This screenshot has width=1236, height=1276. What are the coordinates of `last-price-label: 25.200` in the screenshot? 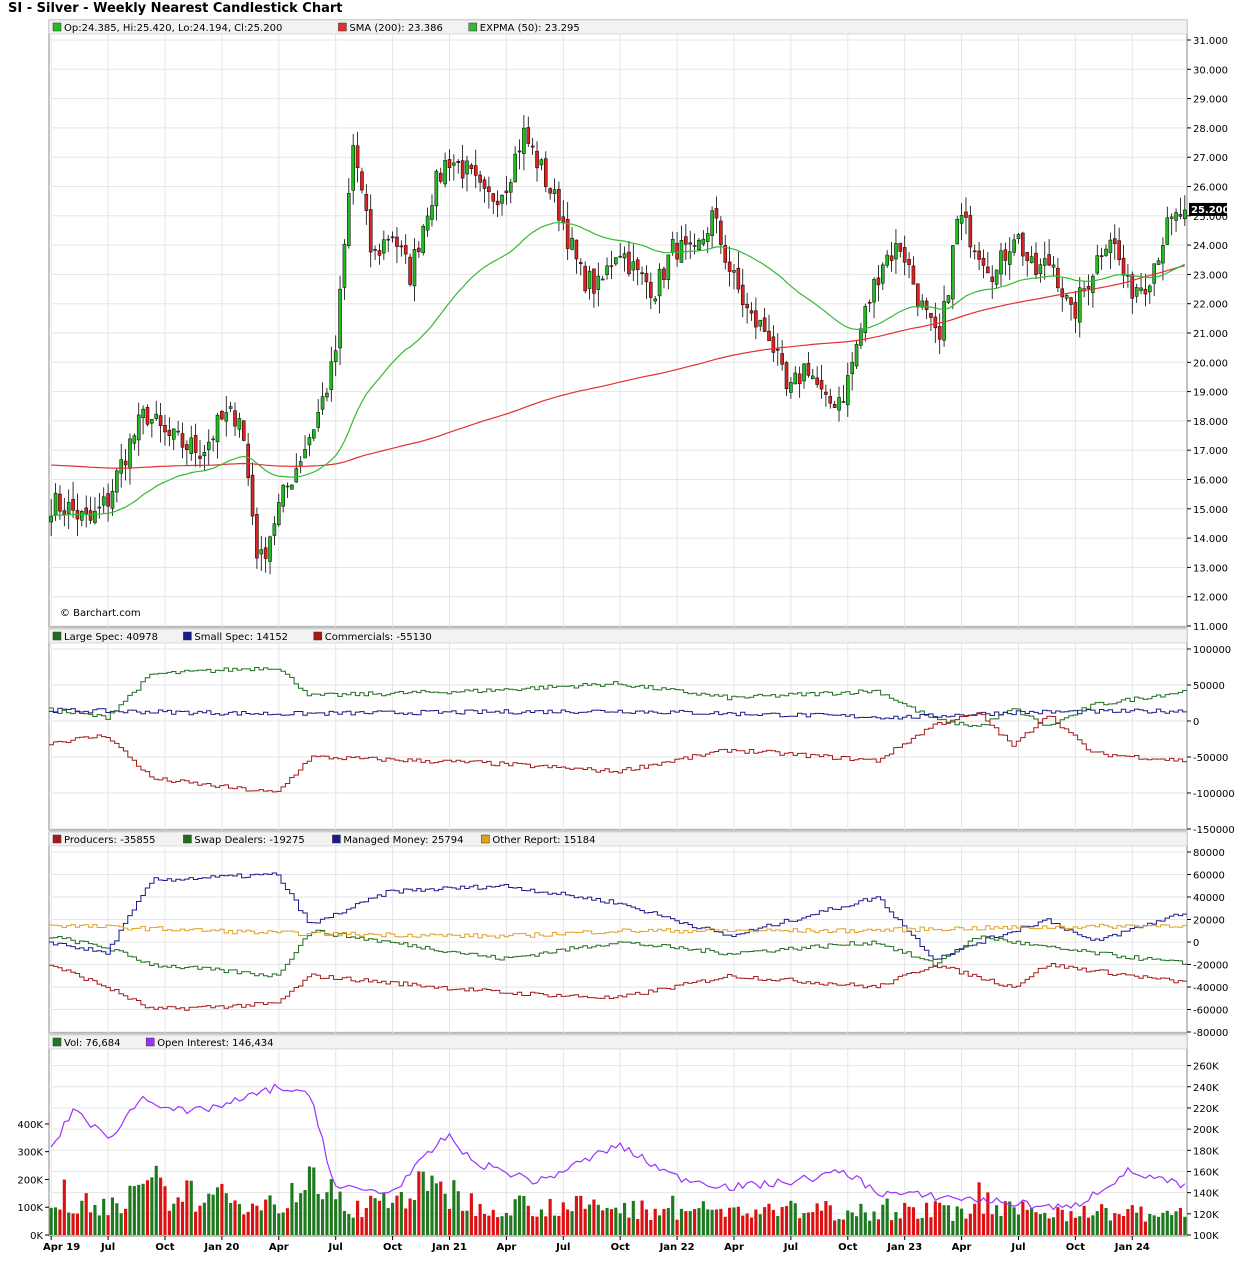 It's located at (1210, 210).